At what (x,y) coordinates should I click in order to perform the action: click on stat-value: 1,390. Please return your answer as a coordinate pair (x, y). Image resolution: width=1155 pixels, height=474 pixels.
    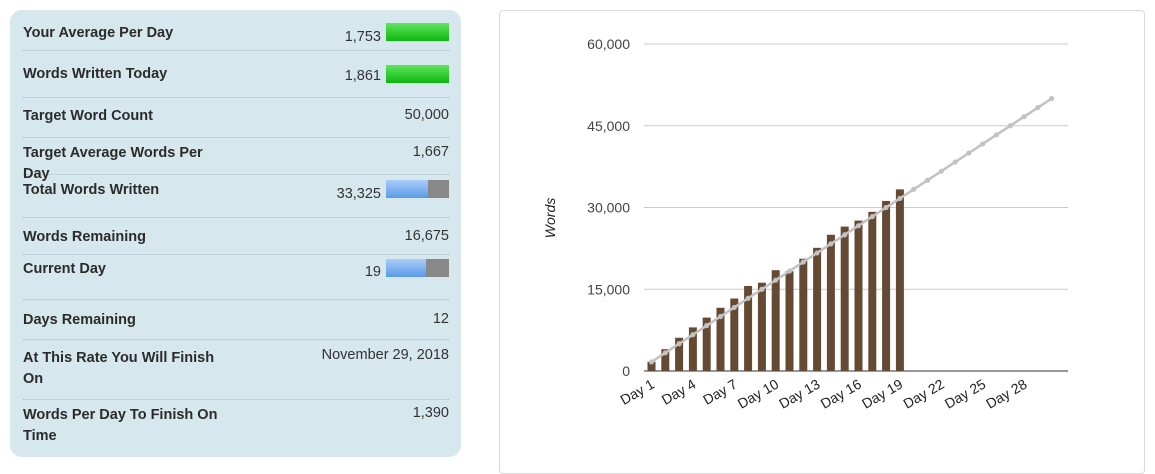
    Looking at the image, I should click on (430, 413).